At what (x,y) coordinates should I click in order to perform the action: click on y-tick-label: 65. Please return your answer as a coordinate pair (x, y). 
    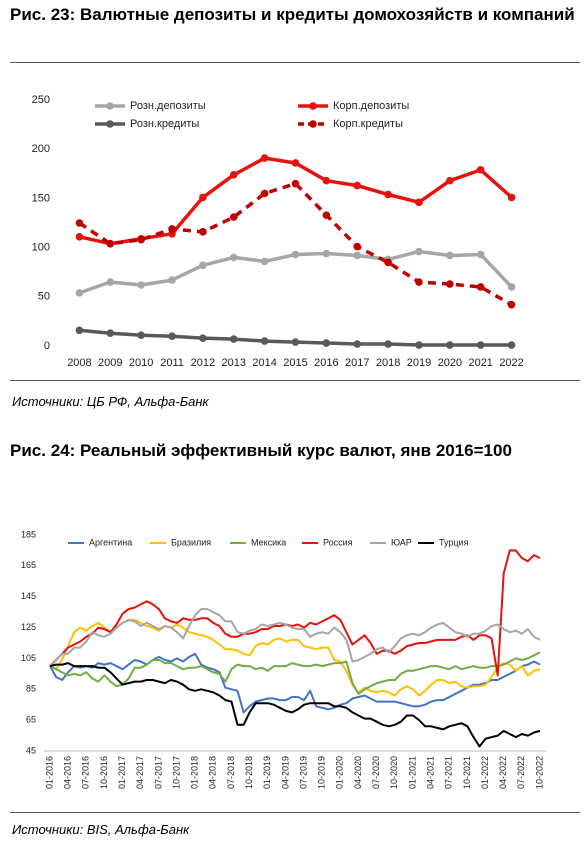
    Looking at the image, I should click on (31, 720).